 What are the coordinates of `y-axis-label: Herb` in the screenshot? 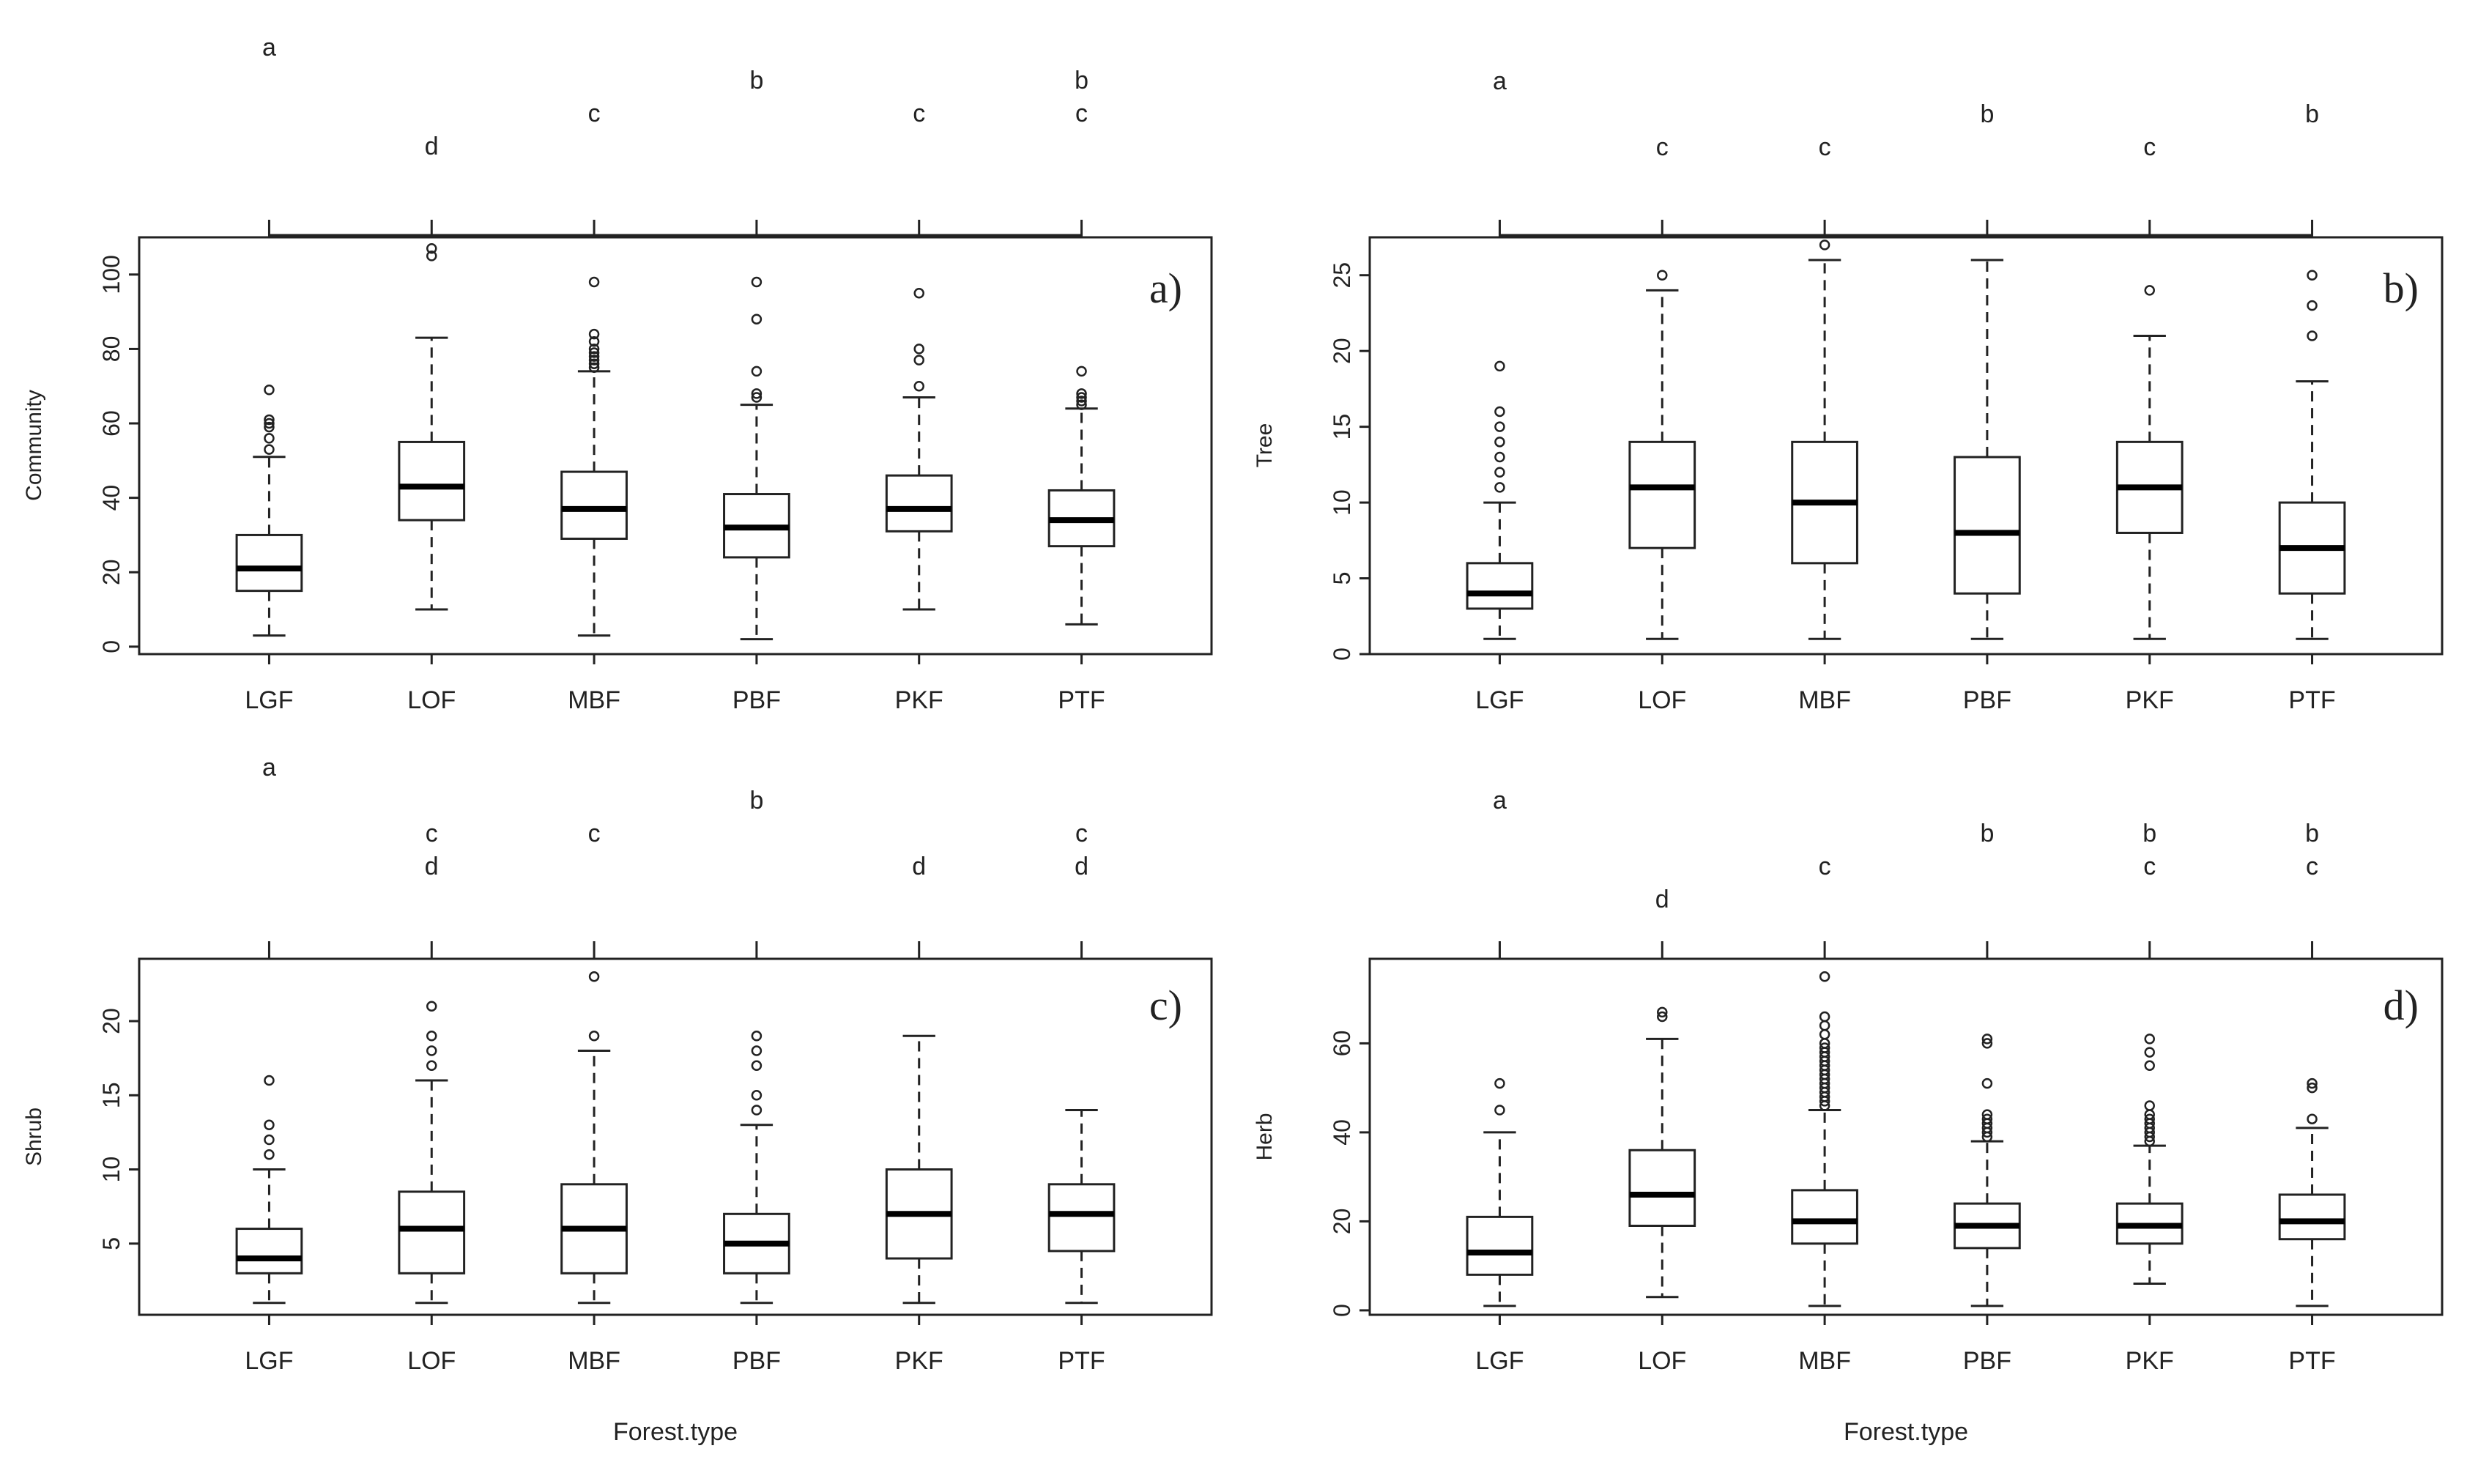 It's located at (1265, 1136).